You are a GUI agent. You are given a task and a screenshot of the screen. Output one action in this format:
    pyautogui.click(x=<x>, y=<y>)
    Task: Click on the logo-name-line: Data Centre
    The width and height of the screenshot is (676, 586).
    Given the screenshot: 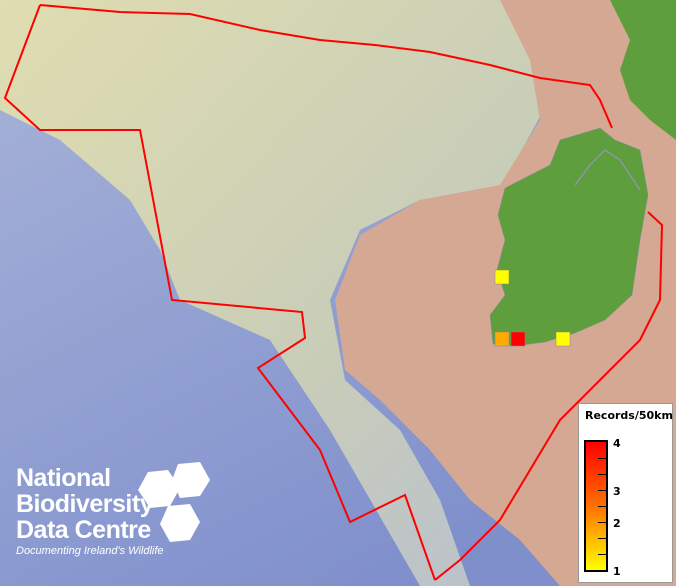 What is the action you would take?
    pyautogui.click(x=83, y=530)
    